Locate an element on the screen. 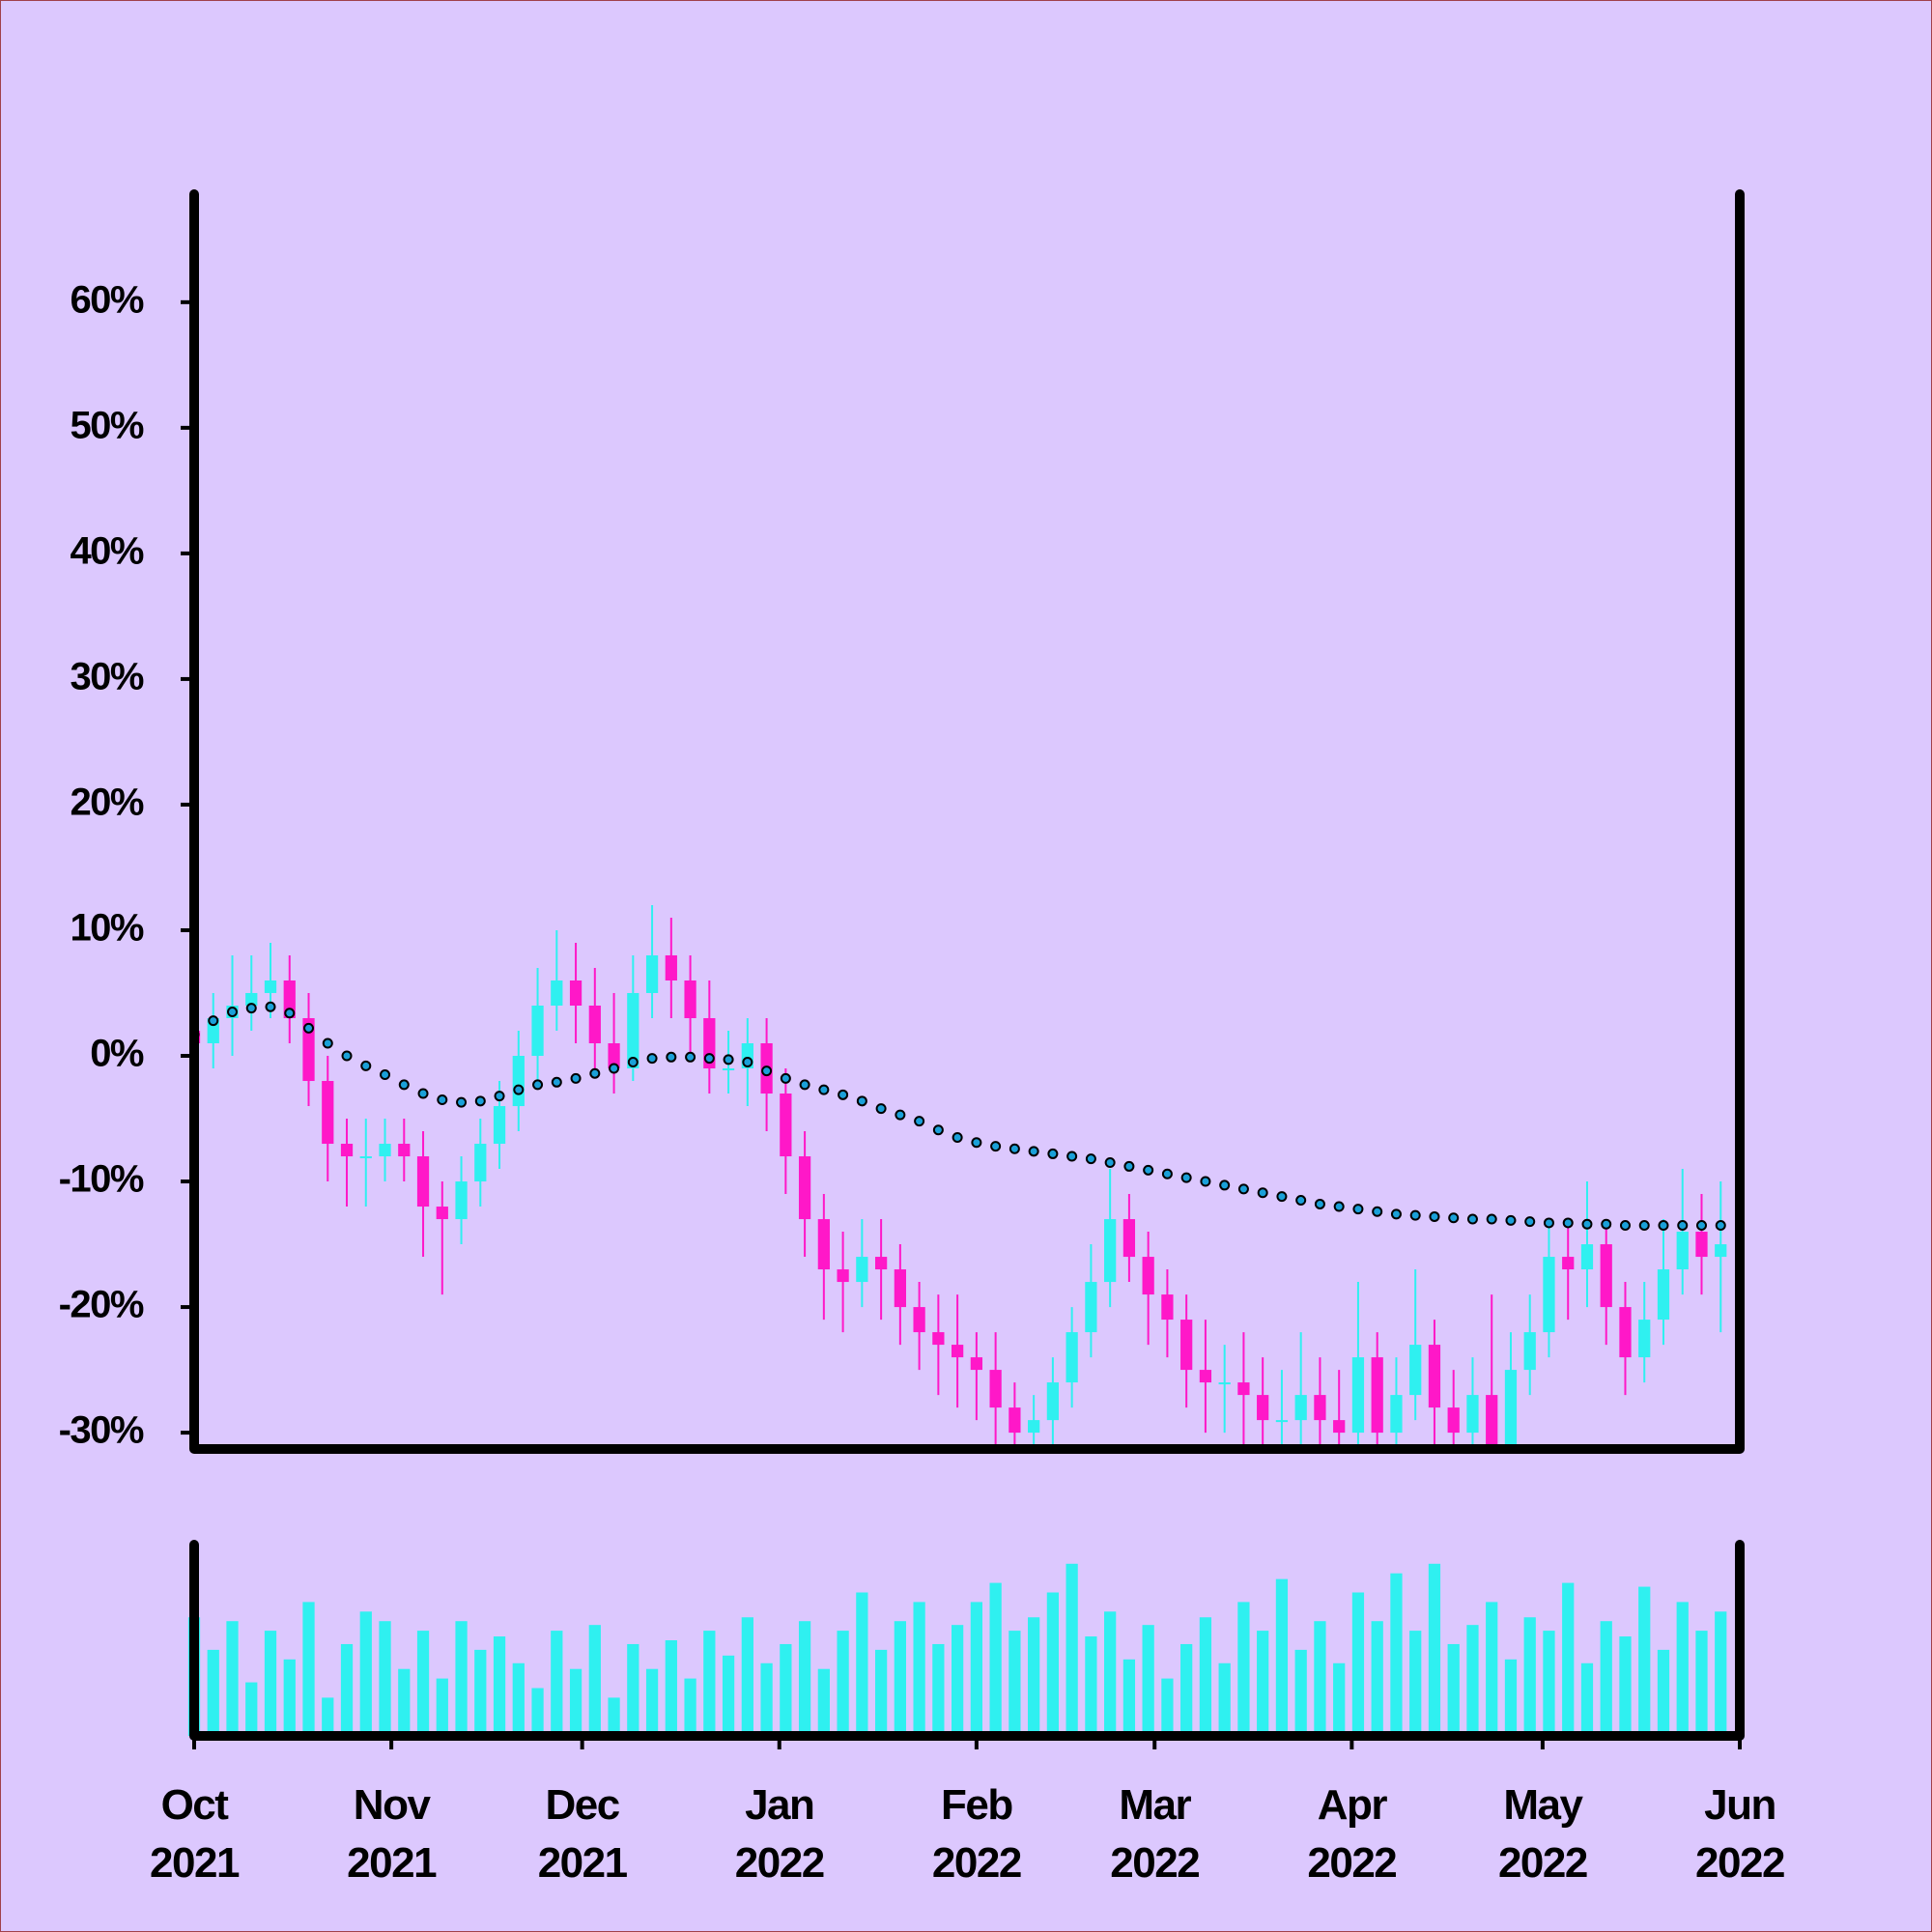  y-tick-label: 60% is located at coordinates (106, 299).